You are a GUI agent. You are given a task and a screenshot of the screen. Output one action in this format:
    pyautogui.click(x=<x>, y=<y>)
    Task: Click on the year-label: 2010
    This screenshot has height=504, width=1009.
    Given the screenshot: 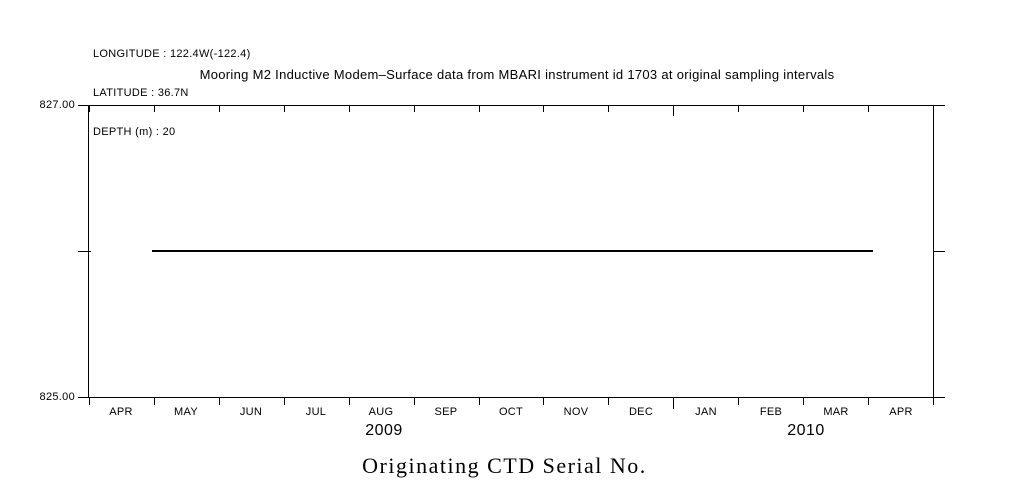 What is the action you would take?
    pyautogui.click(x=806, y=430)
    